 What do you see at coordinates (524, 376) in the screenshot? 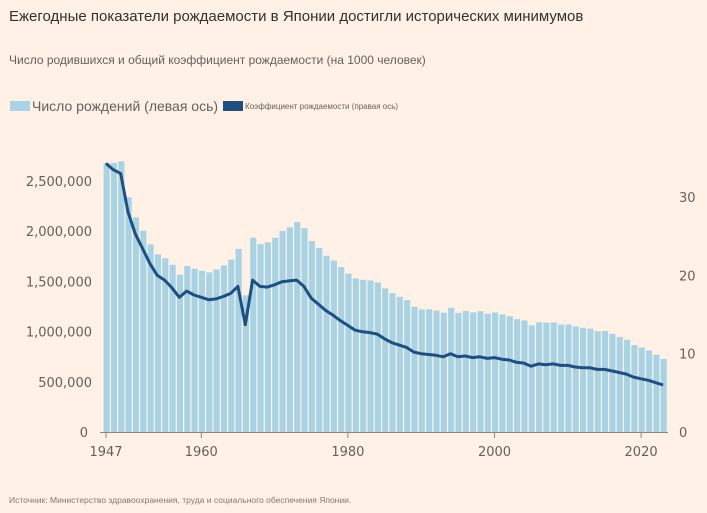
I see `bar-2004` at bounding box center [524, 376].